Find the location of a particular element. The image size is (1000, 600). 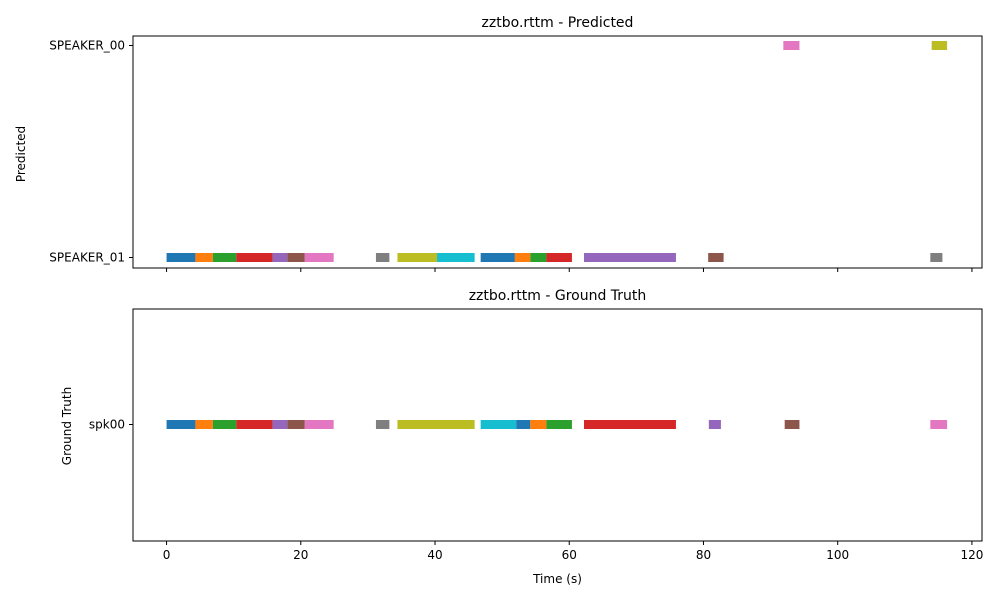

ground-truth-panel-title: zztbo.rttm - Ground Truth is located at coordinates (558, 296).